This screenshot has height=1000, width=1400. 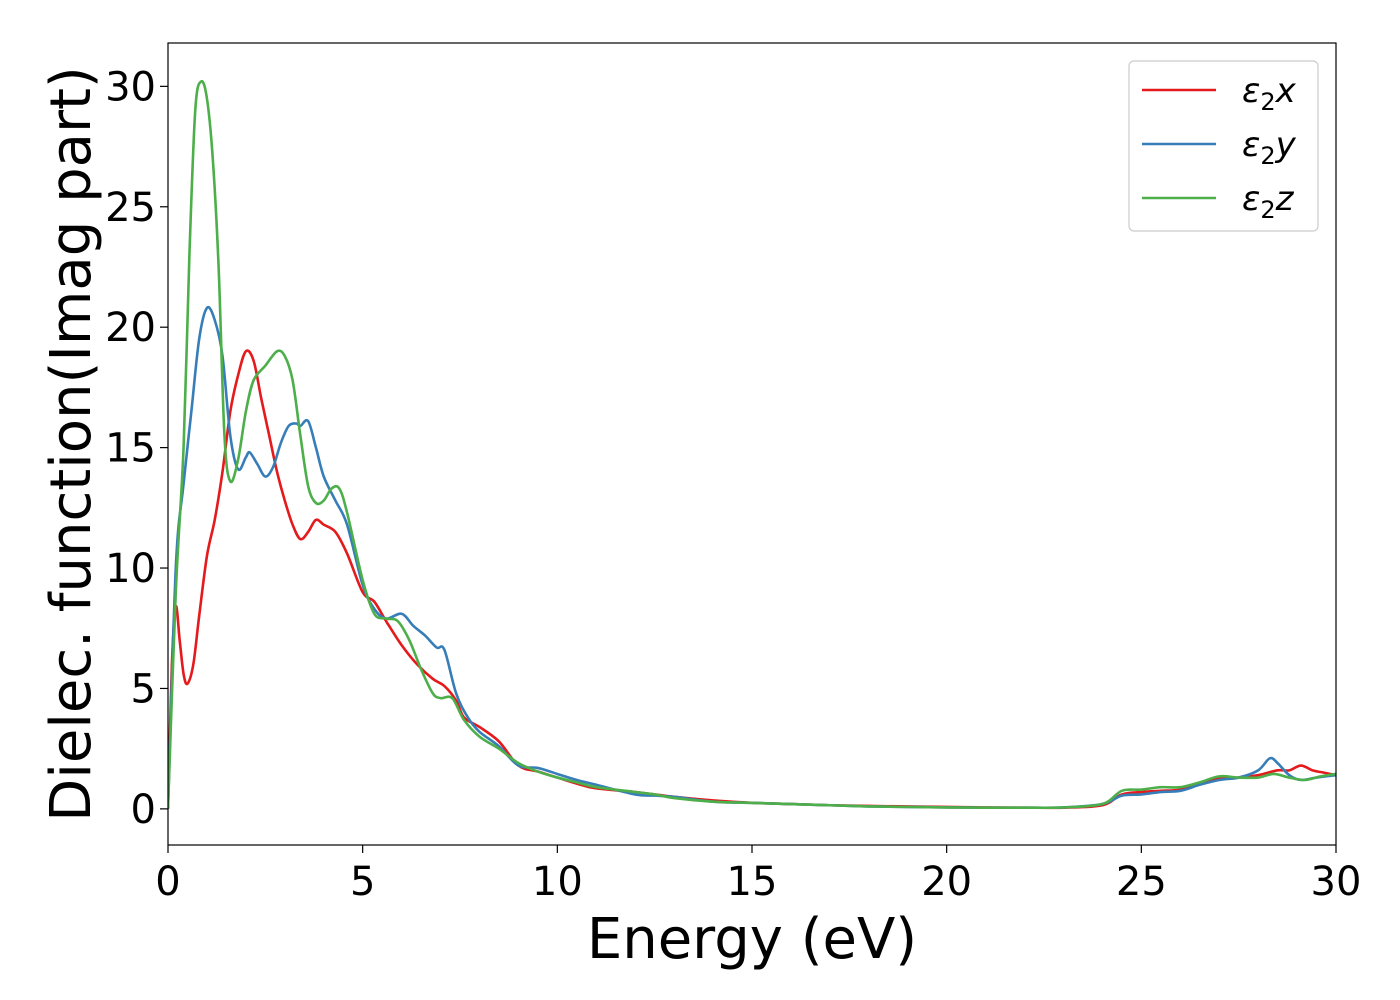 I want to click on x-tick-label: 5, so click(x=362, y=882).